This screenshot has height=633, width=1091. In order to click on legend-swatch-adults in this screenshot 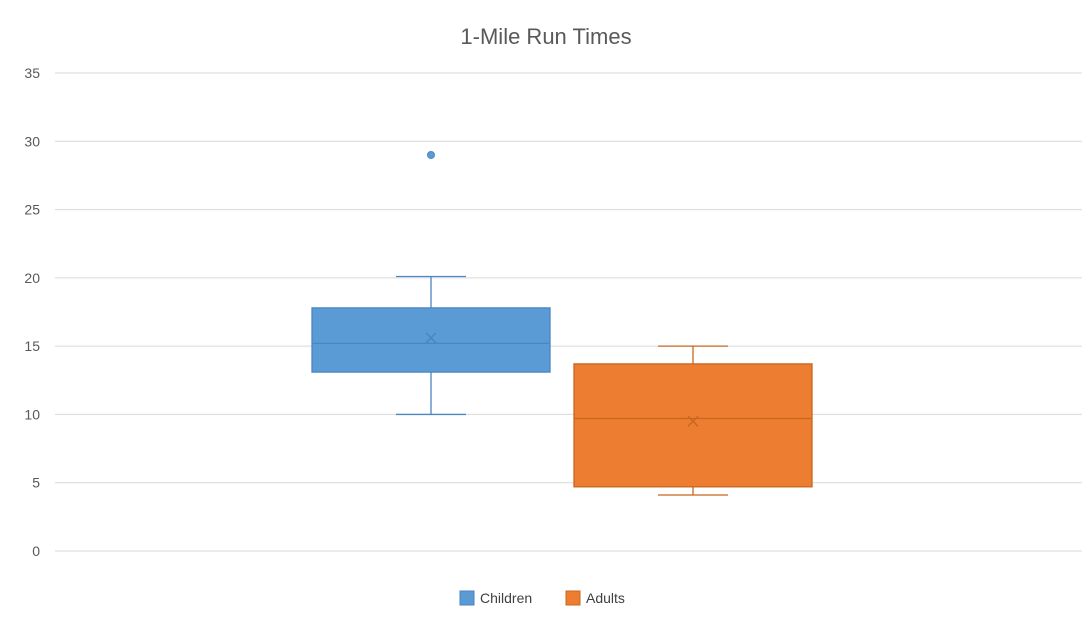, I will do `click(573, 598)`.